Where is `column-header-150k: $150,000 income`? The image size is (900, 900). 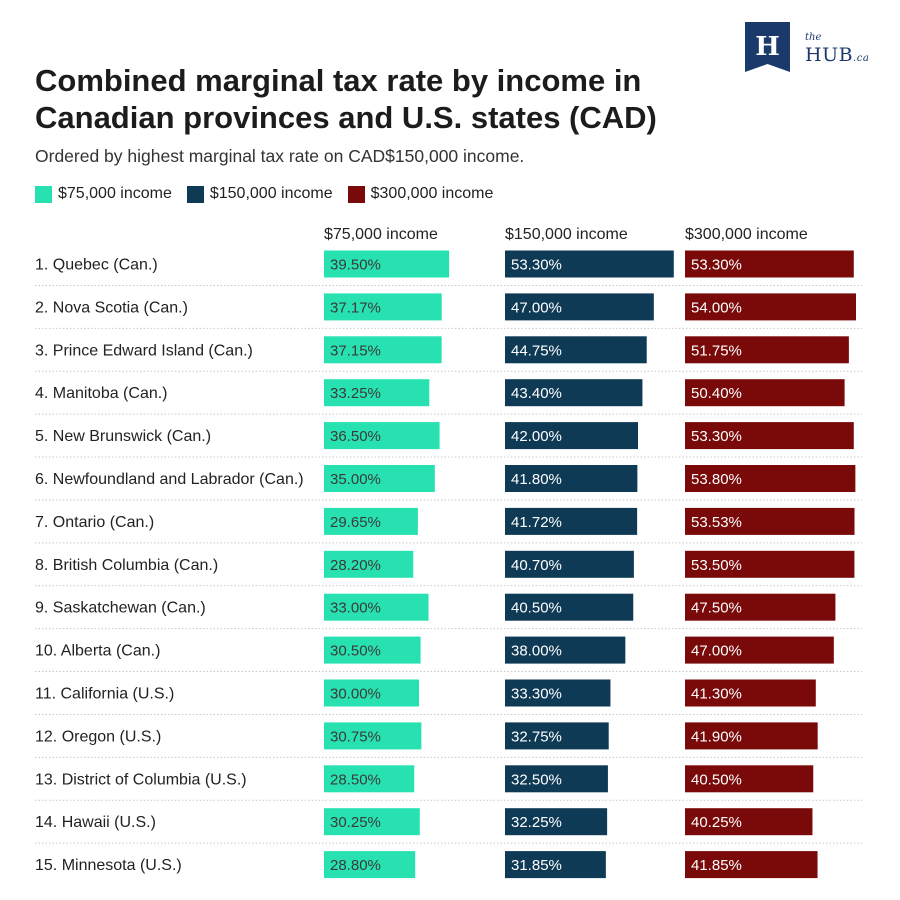
column-header-150k: $150,000 income is located at coordinates (566, 234).